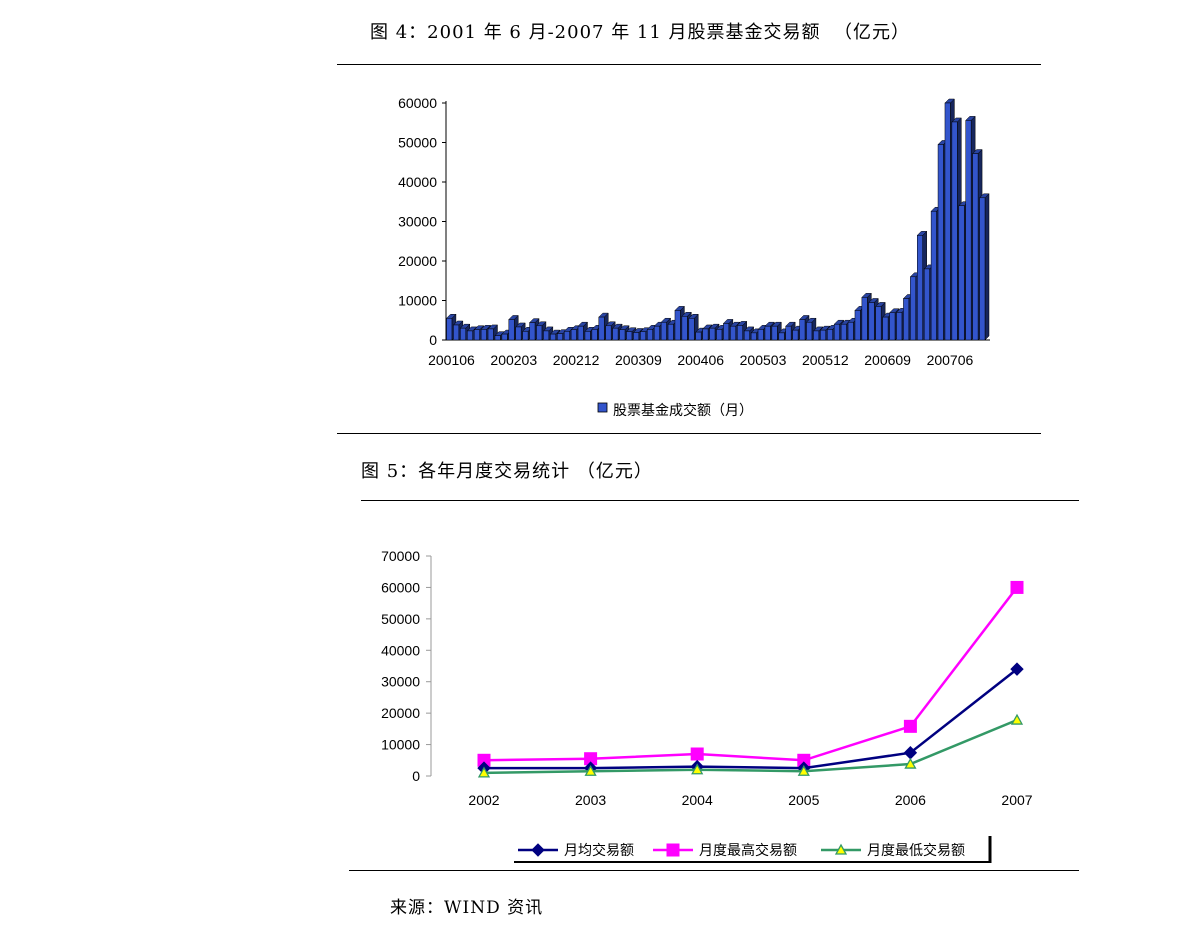 The height and width of the screenshot is (934, 1191). I want to click on bar-x-tick-label: 200203, so click(513, 360).